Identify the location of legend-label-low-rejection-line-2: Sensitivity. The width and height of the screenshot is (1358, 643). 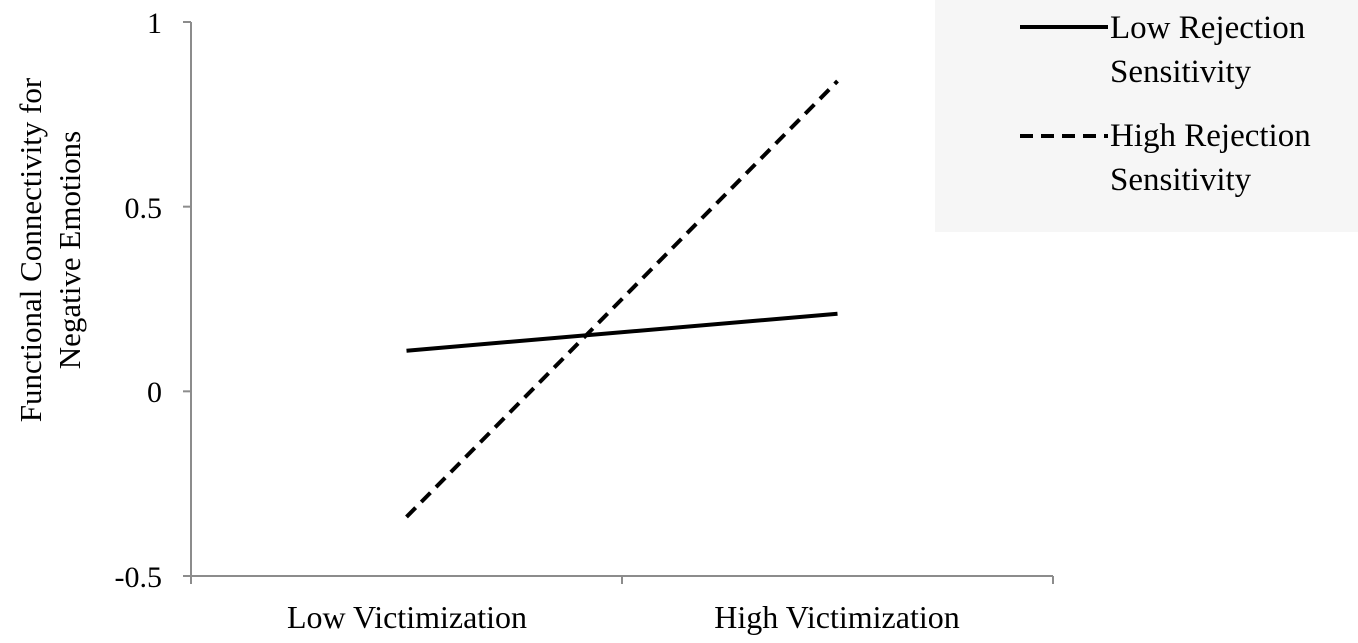
(1181, 72).